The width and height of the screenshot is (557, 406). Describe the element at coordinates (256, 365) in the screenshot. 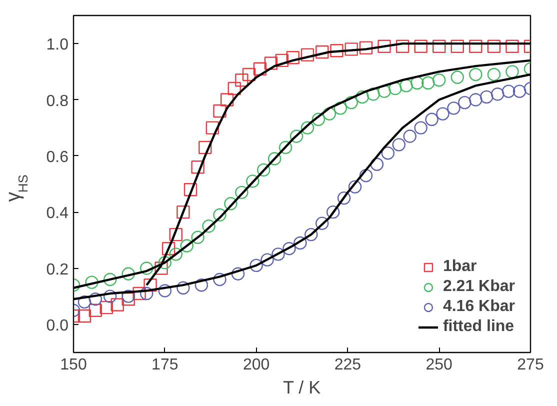

I see `x-tick-label: 200` at that location.